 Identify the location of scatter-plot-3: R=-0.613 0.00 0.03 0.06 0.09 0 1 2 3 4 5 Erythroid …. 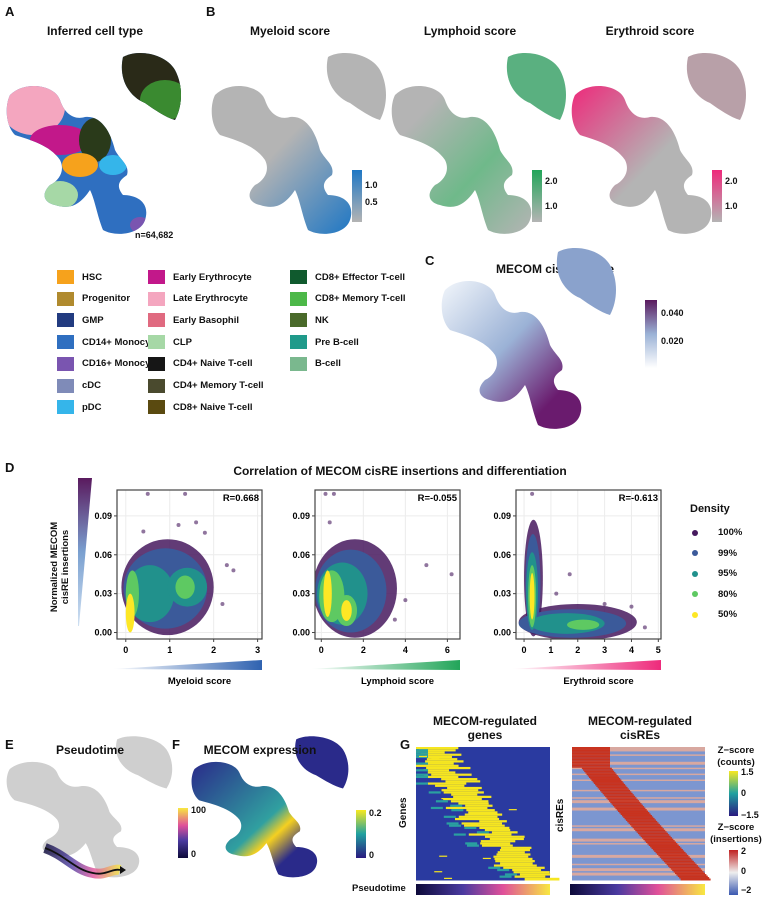
(577, 588).